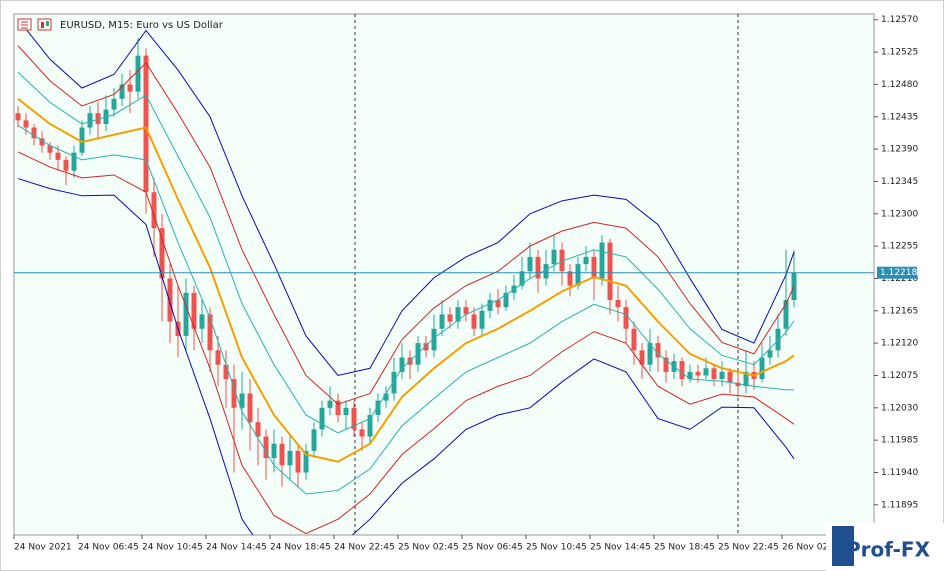  I want to click on logo: Prof-FX, so click(885, 547).